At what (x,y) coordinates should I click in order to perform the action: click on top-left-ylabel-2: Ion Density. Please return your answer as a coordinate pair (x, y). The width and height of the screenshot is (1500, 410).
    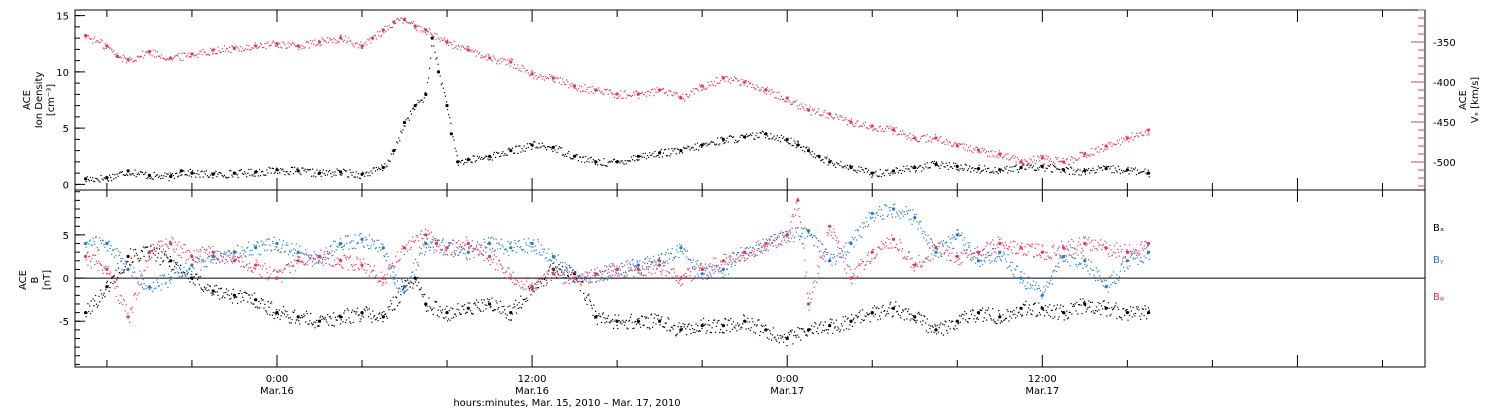
    Looking at the image, I should click on (39, 100).